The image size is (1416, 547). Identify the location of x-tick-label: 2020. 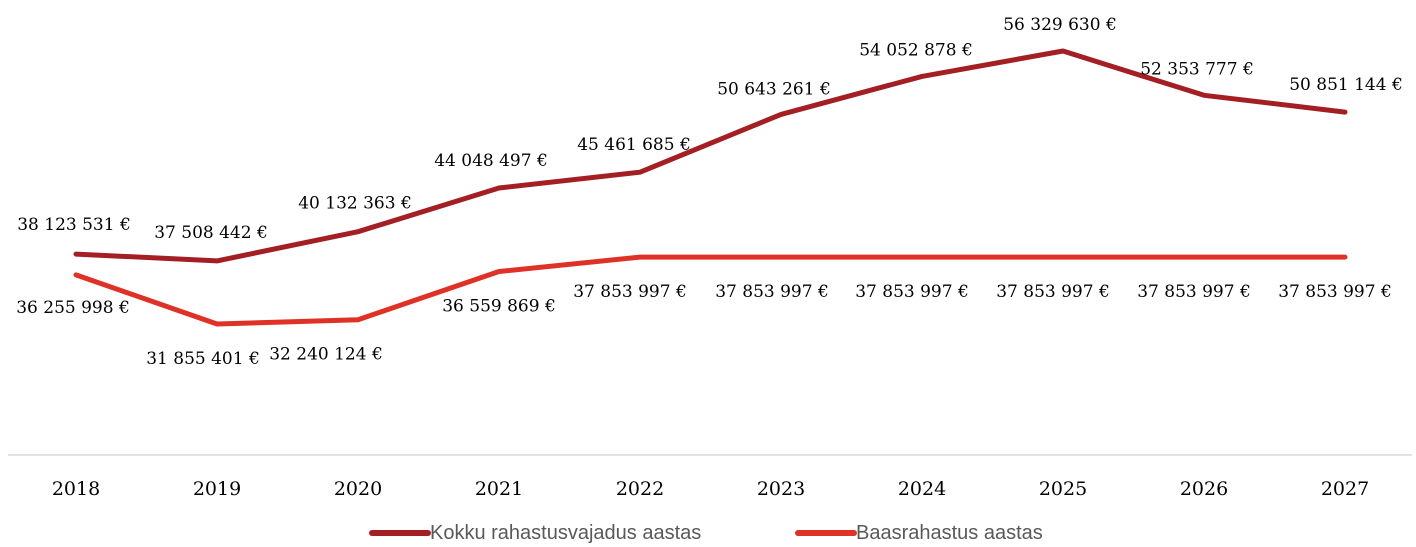
(358, 489).